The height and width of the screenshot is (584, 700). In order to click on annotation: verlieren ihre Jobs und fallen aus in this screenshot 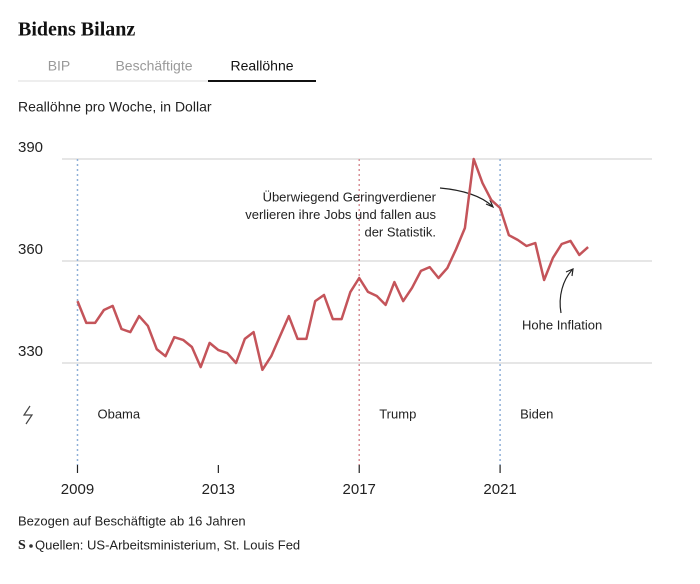, I will do `click(340, 214)`.